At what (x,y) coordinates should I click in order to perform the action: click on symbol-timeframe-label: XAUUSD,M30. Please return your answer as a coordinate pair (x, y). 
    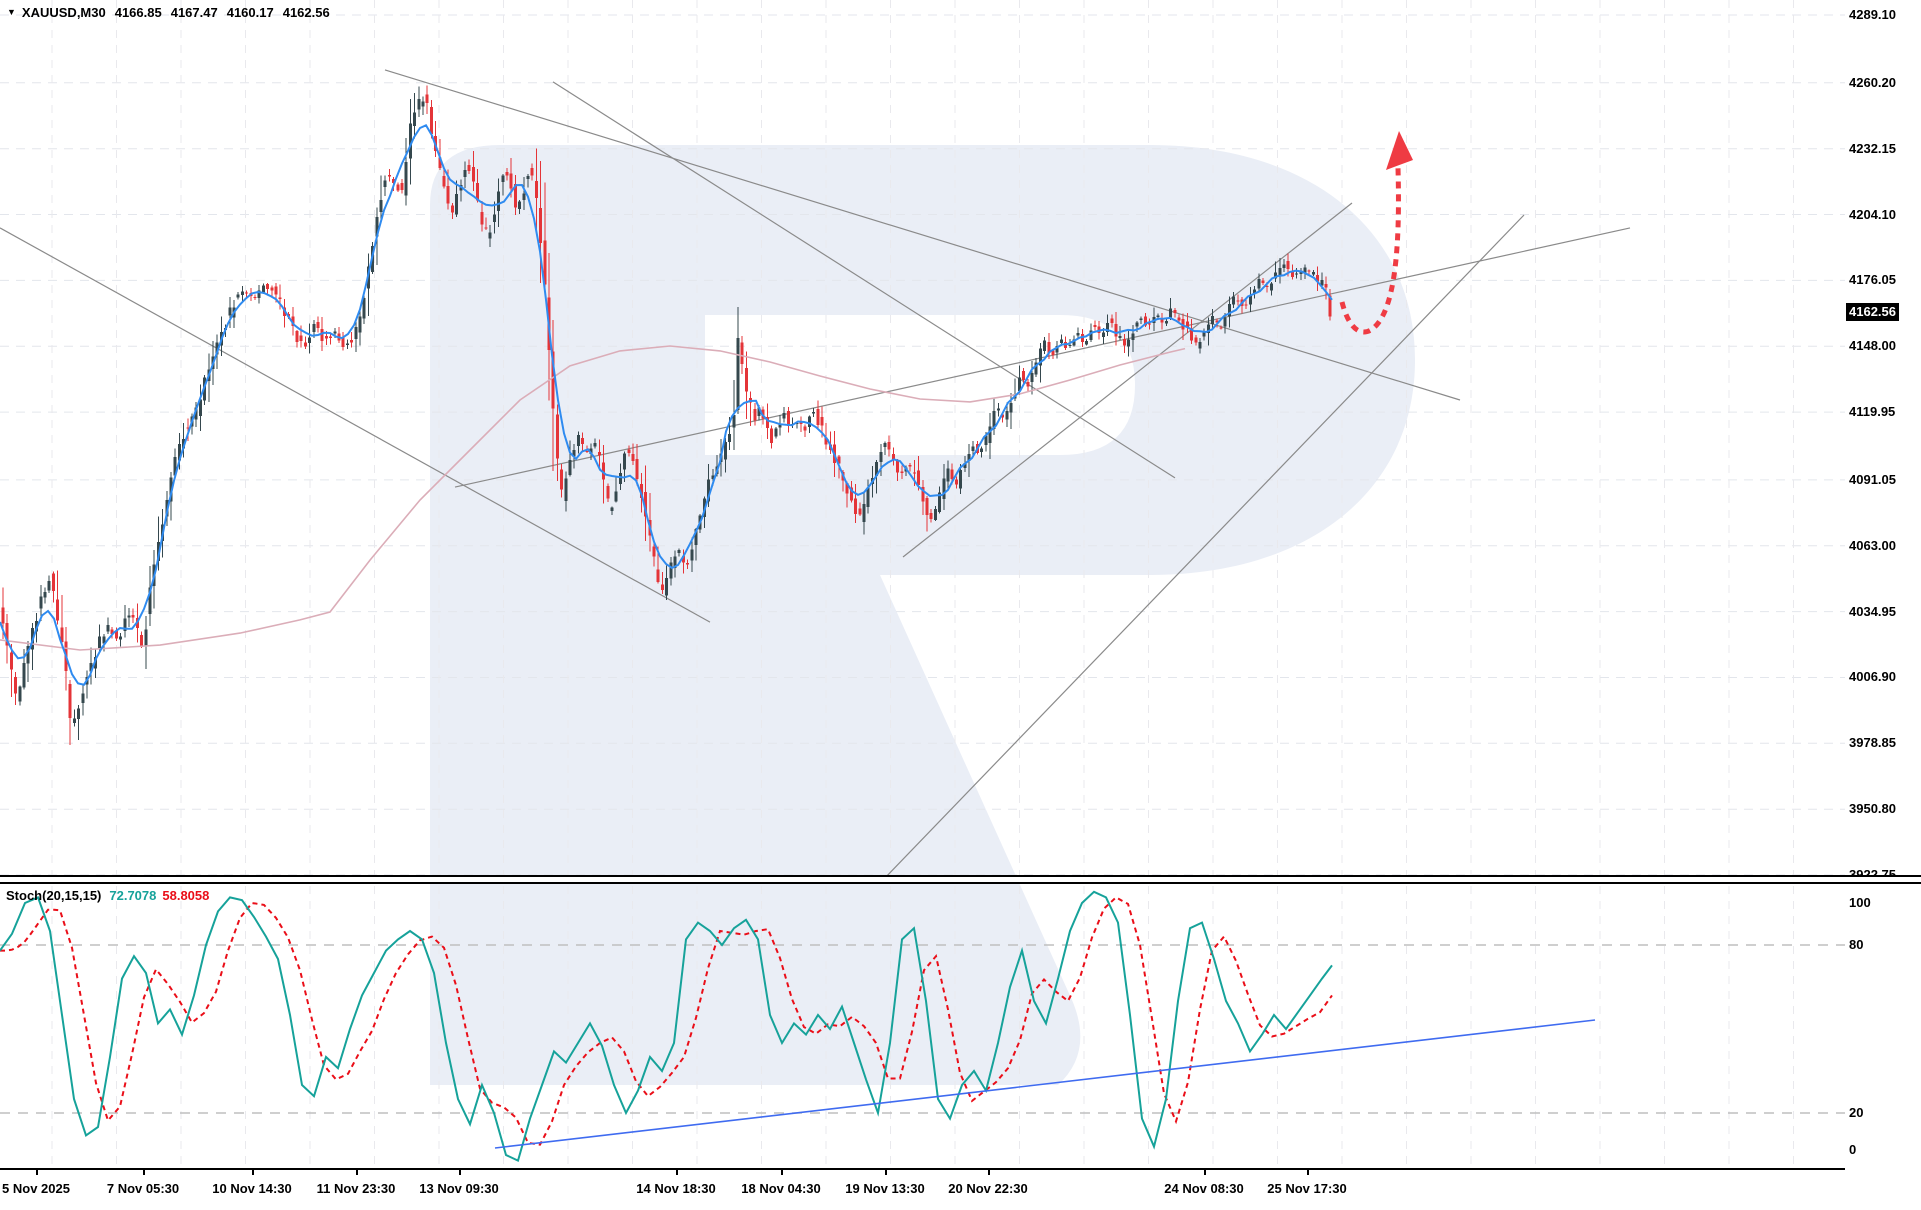
    Looking at the image, I should click on (63, 12).